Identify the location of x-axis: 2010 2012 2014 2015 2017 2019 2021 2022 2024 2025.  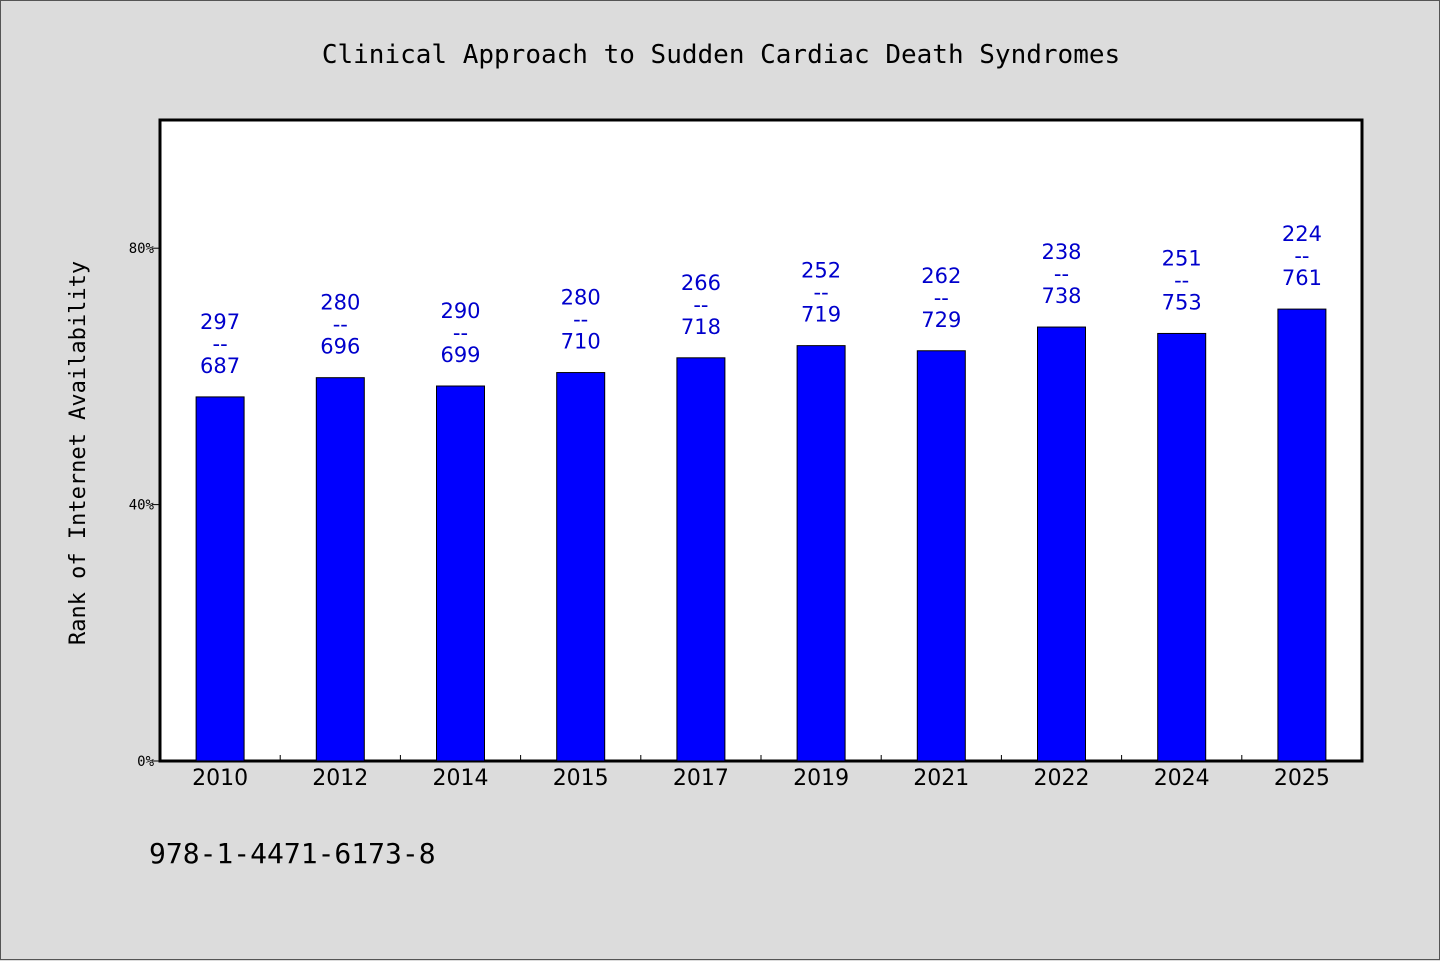
(761, 773).